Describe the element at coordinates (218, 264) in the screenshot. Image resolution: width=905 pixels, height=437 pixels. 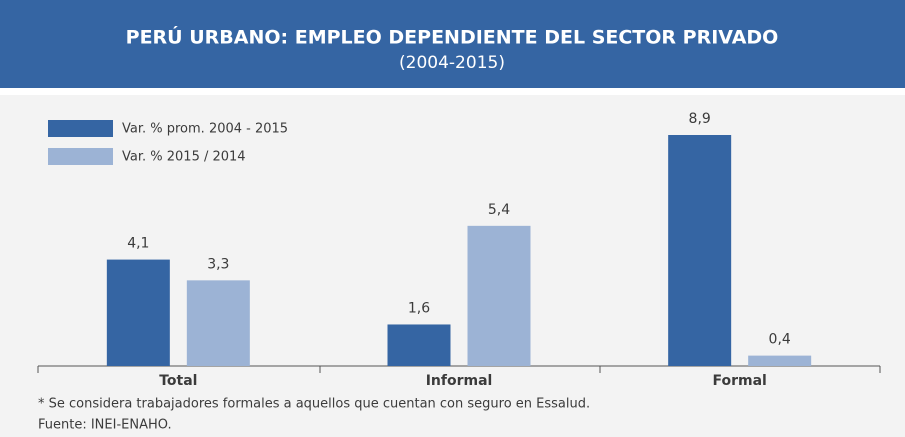
I see `value-label: 3,3` at that location.